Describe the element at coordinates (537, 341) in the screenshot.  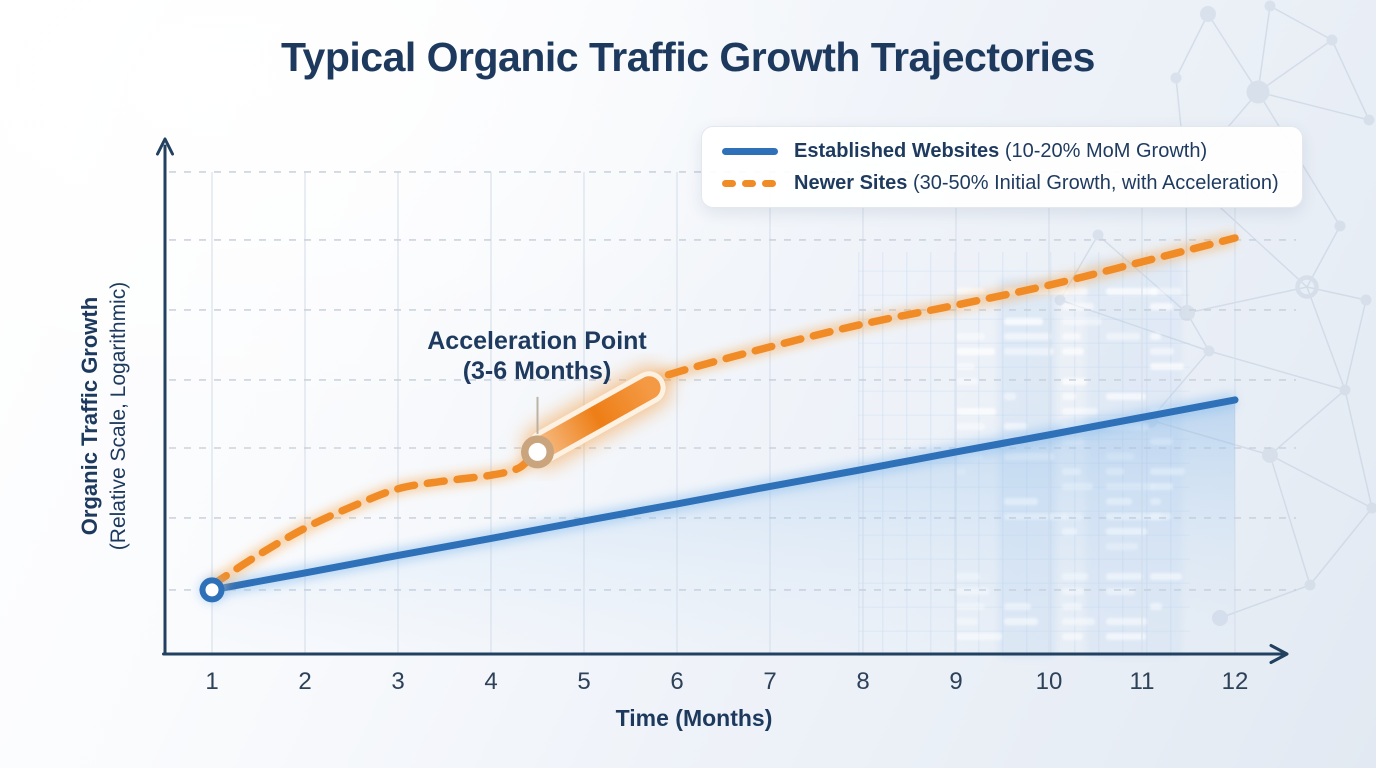
I see `annotation-line1: Acceleration Point` at that location.